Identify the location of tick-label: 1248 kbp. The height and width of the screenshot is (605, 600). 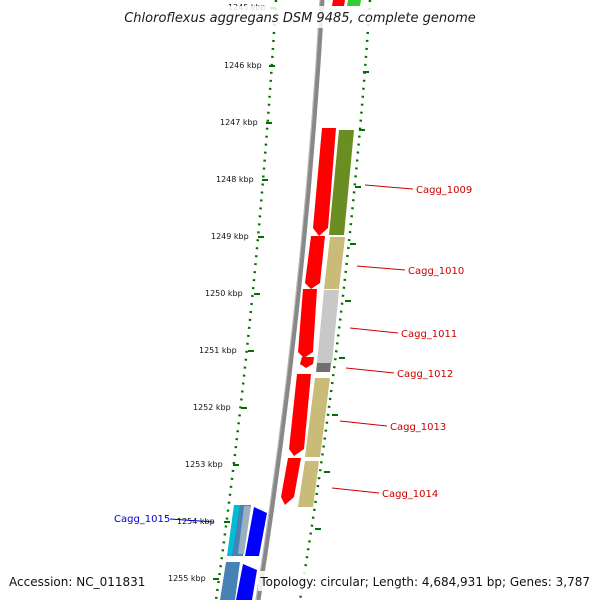
(235, 179).